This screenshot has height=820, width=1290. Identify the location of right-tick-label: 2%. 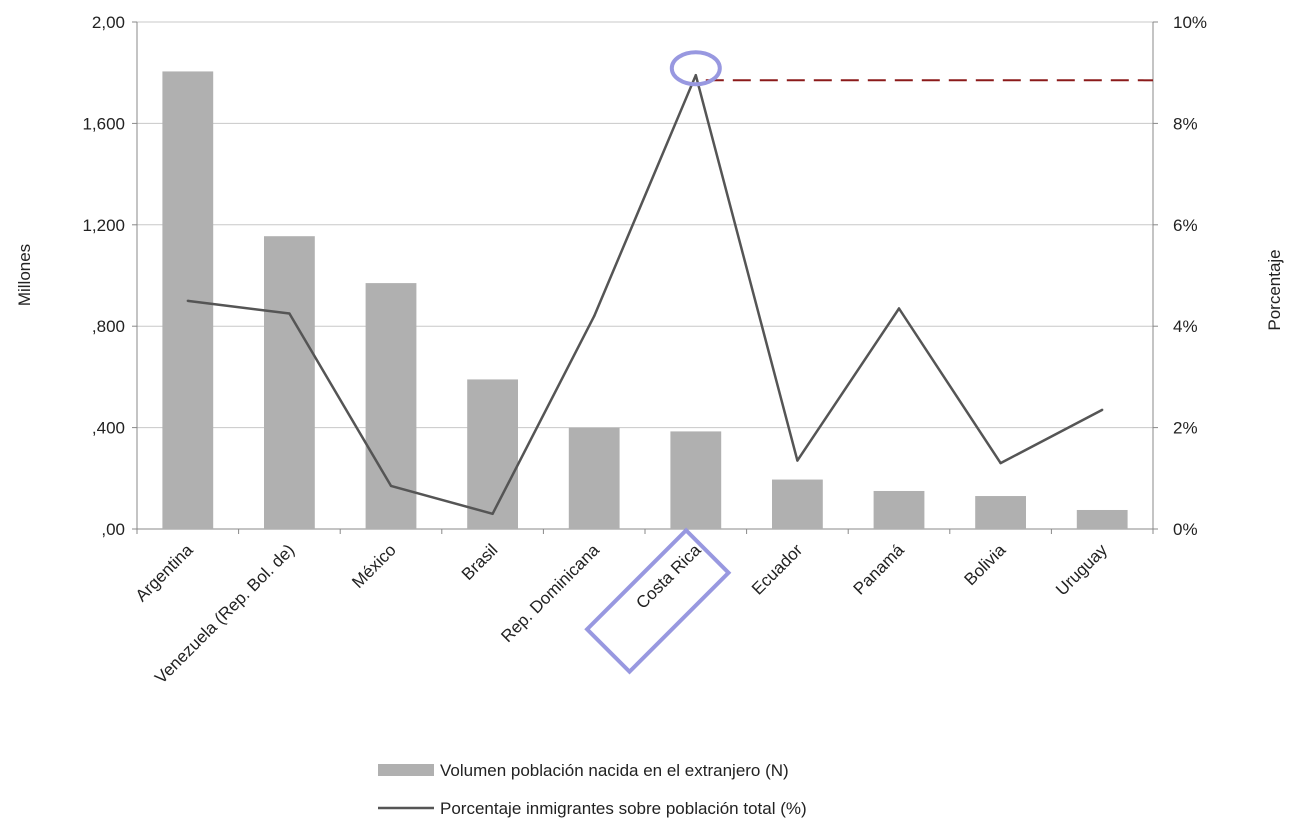
(1185, 428).